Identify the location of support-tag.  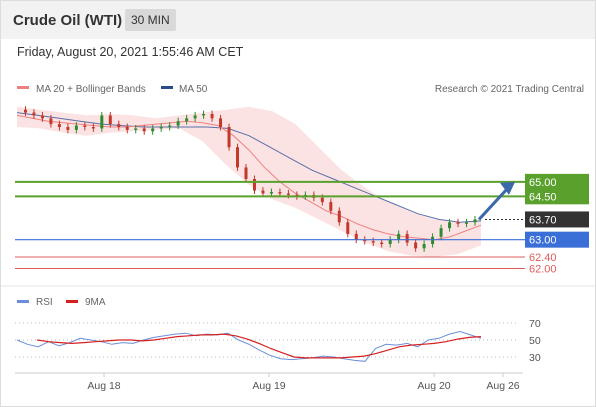
(557, 239).